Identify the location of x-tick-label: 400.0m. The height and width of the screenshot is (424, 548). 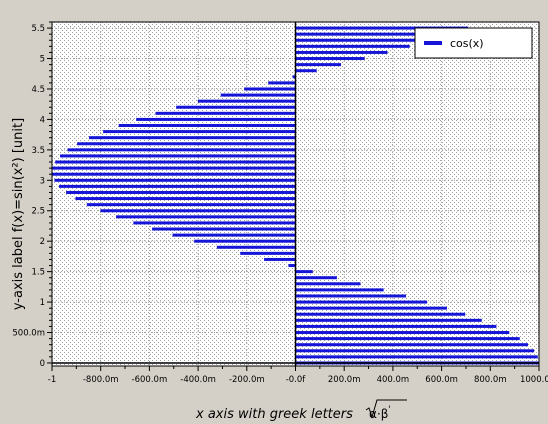
(393, 380).